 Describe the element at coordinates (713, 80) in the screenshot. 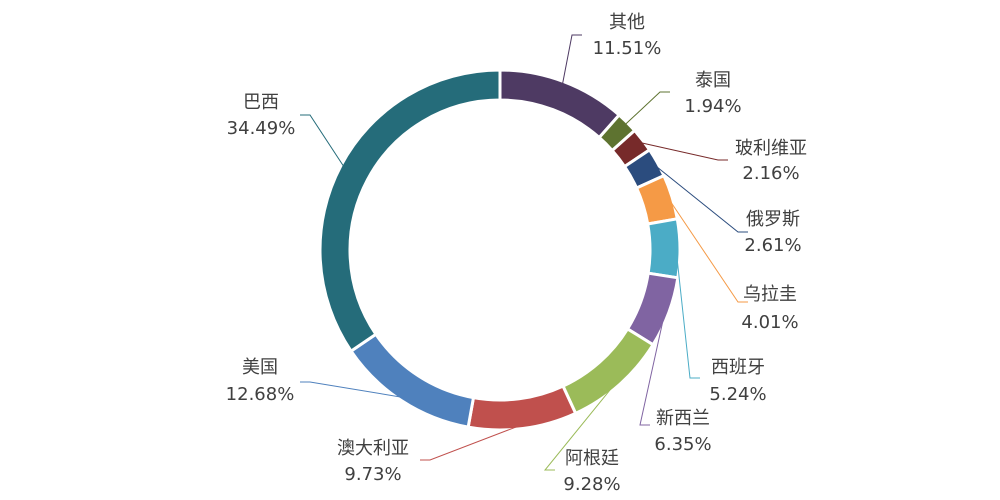

I see `slice-name-label: 泰国` at that location.